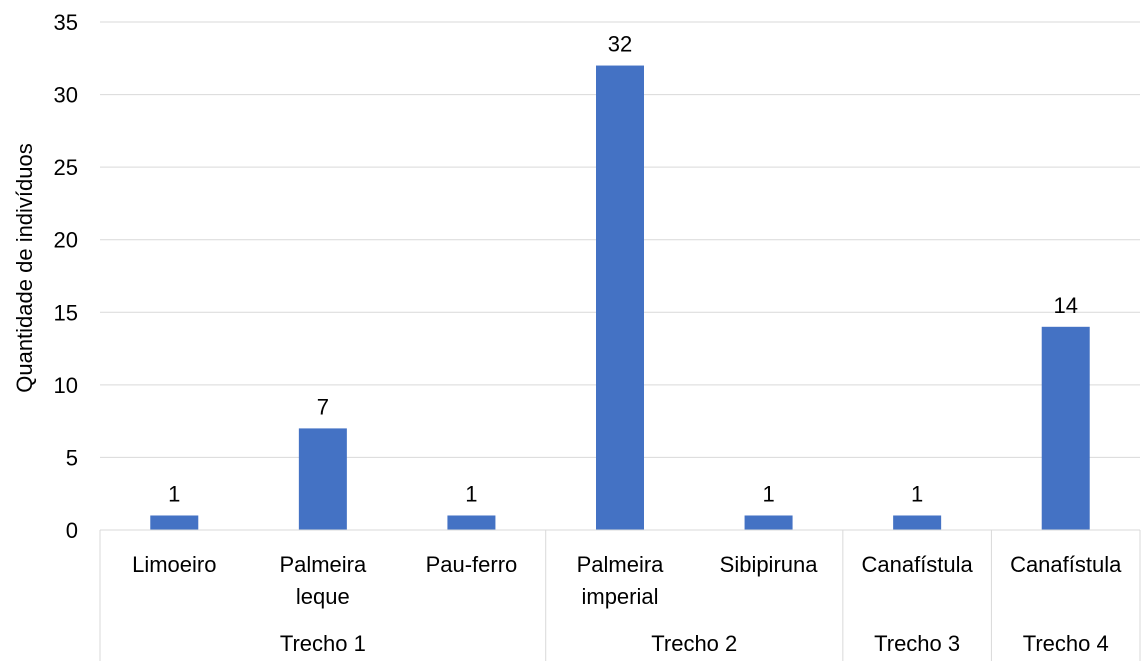 The width and height of the screenshot is (1148, 666). What do you see at coordinates (471, 493) in the screenshot?
I see `data-label-2: 1` at bounding box center [471, 493].